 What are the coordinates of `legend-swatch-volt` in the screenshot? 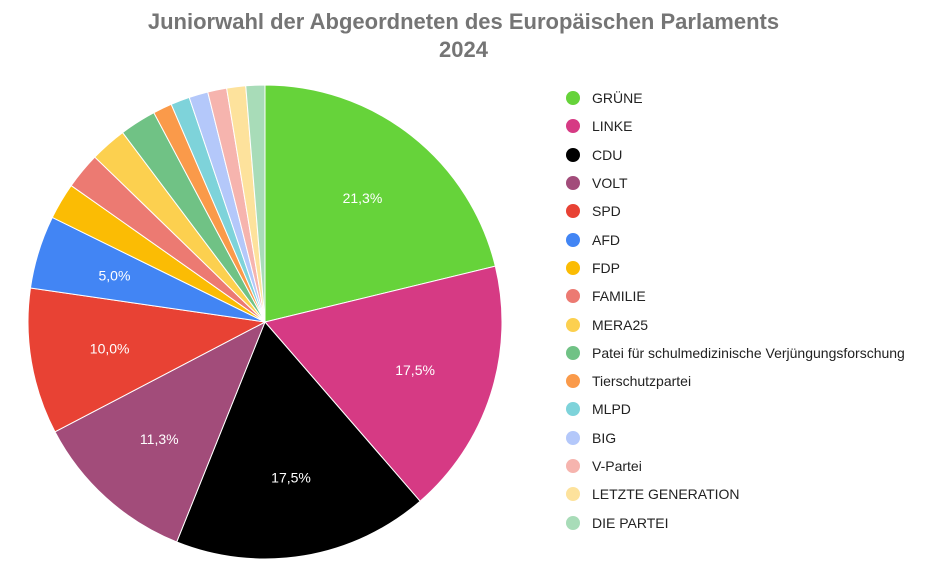 It's located at (573, 183).